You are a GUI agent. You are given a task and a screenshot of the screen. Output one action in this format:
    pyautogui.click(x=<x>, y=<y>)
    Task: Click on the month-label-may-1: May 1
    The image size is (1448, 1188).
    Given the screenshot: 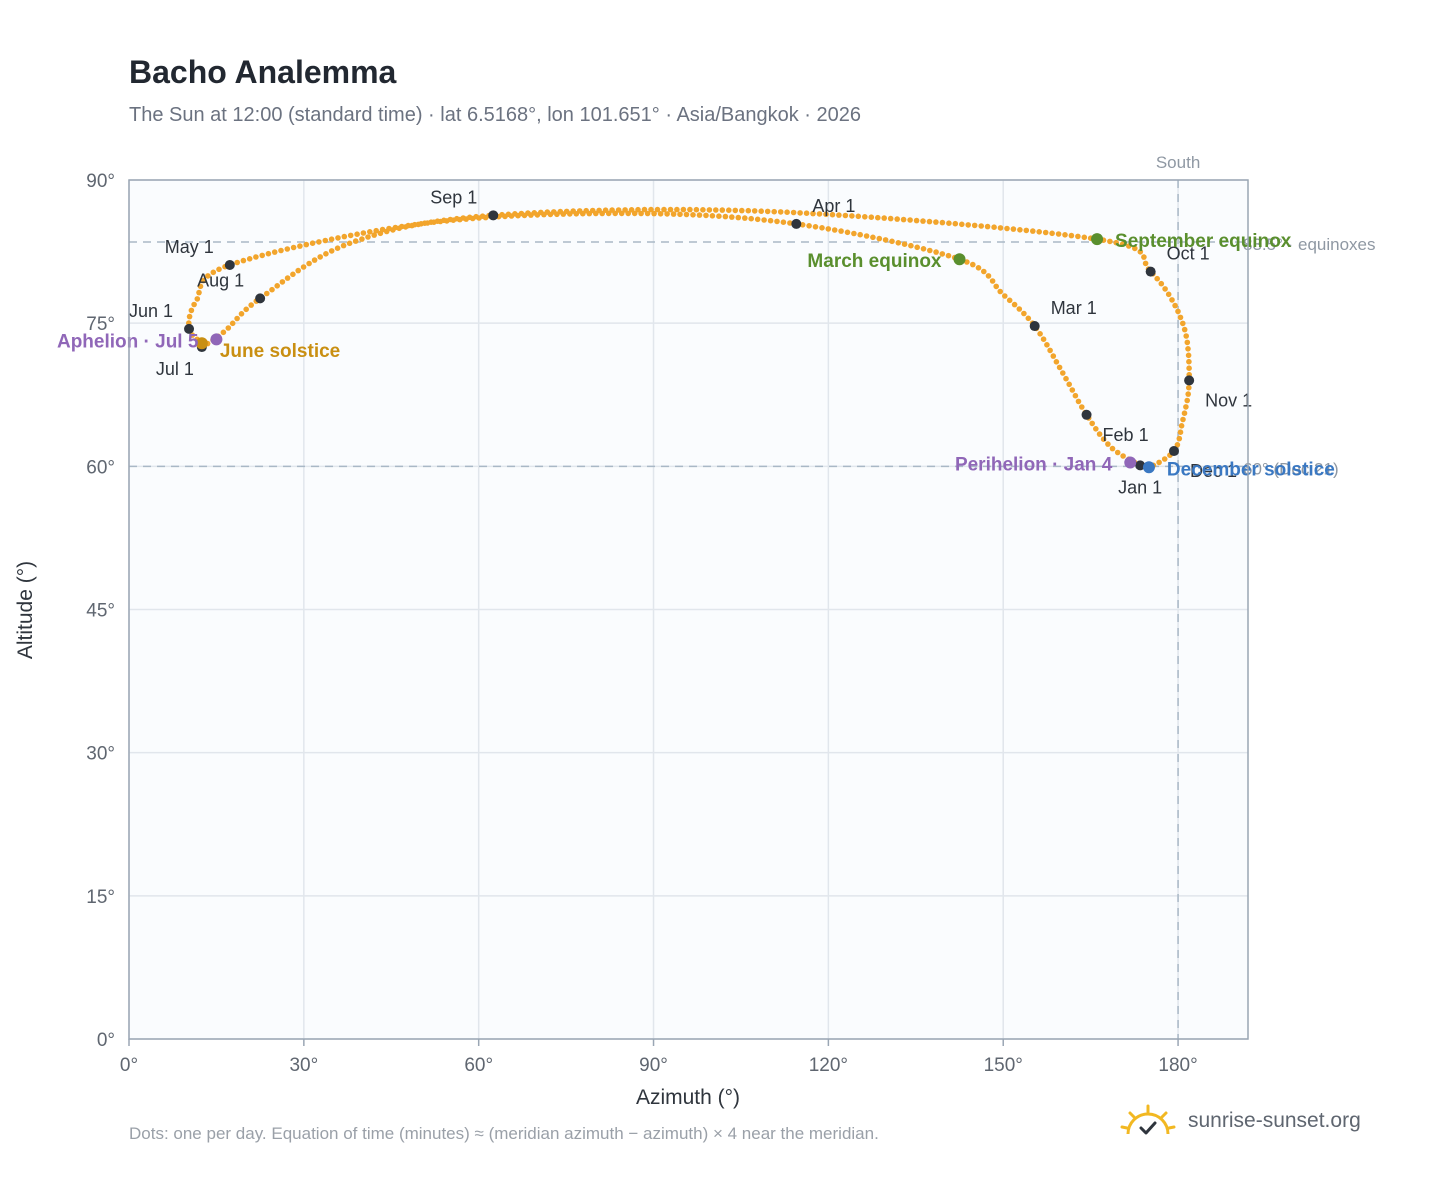 What is the action you would take?
    pyautogui.click(x=189, y=247)
    